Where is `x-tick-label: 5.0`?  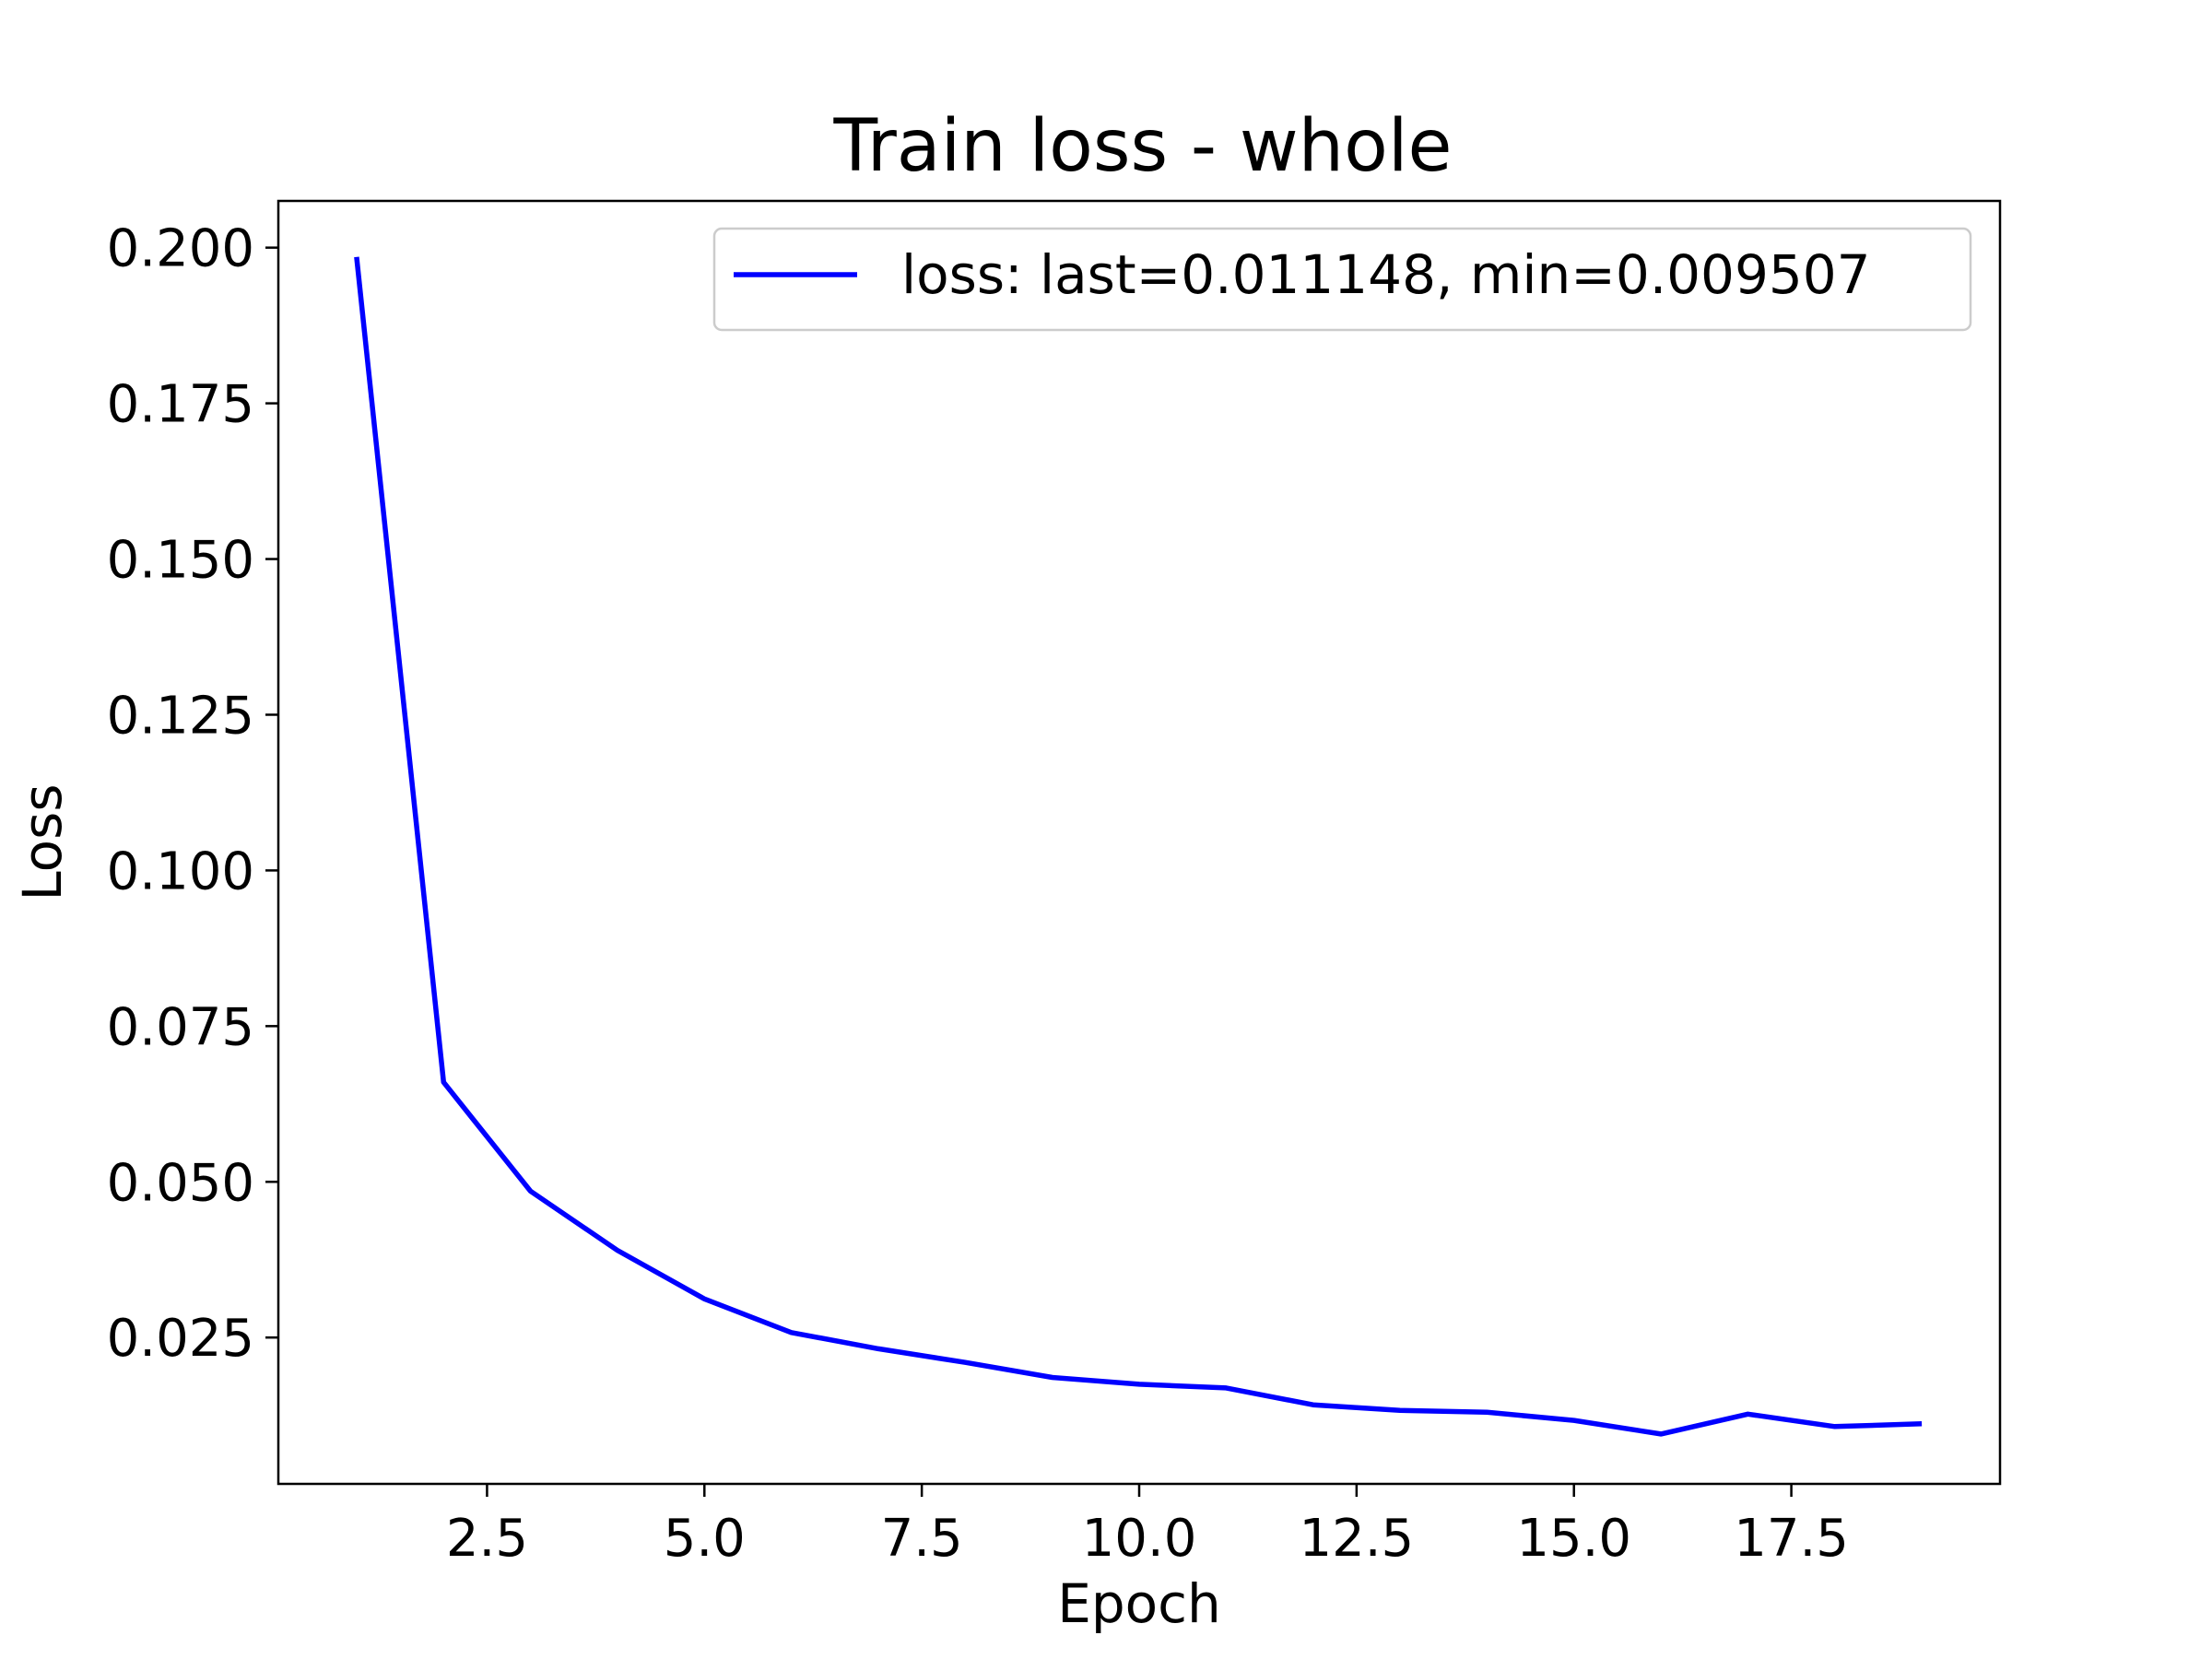
x-tick-label: 5.0 is located at coordinates (705, 1539).